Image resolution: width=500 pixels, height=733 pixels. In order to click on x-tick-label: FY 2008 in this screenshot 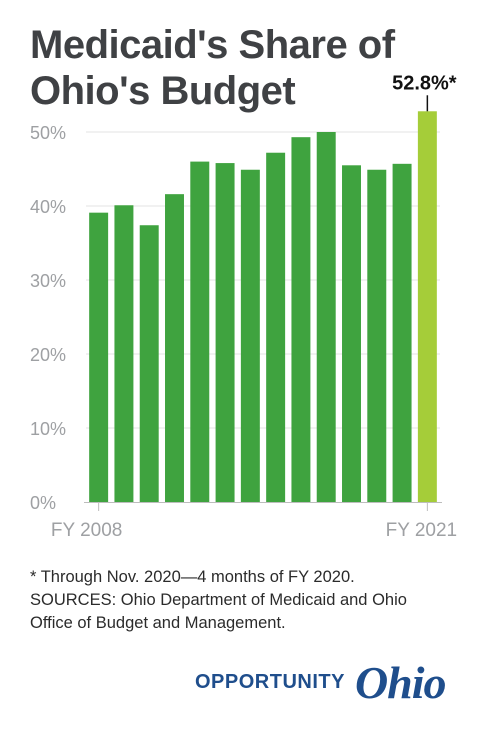, I will do `click(86, 530)`.